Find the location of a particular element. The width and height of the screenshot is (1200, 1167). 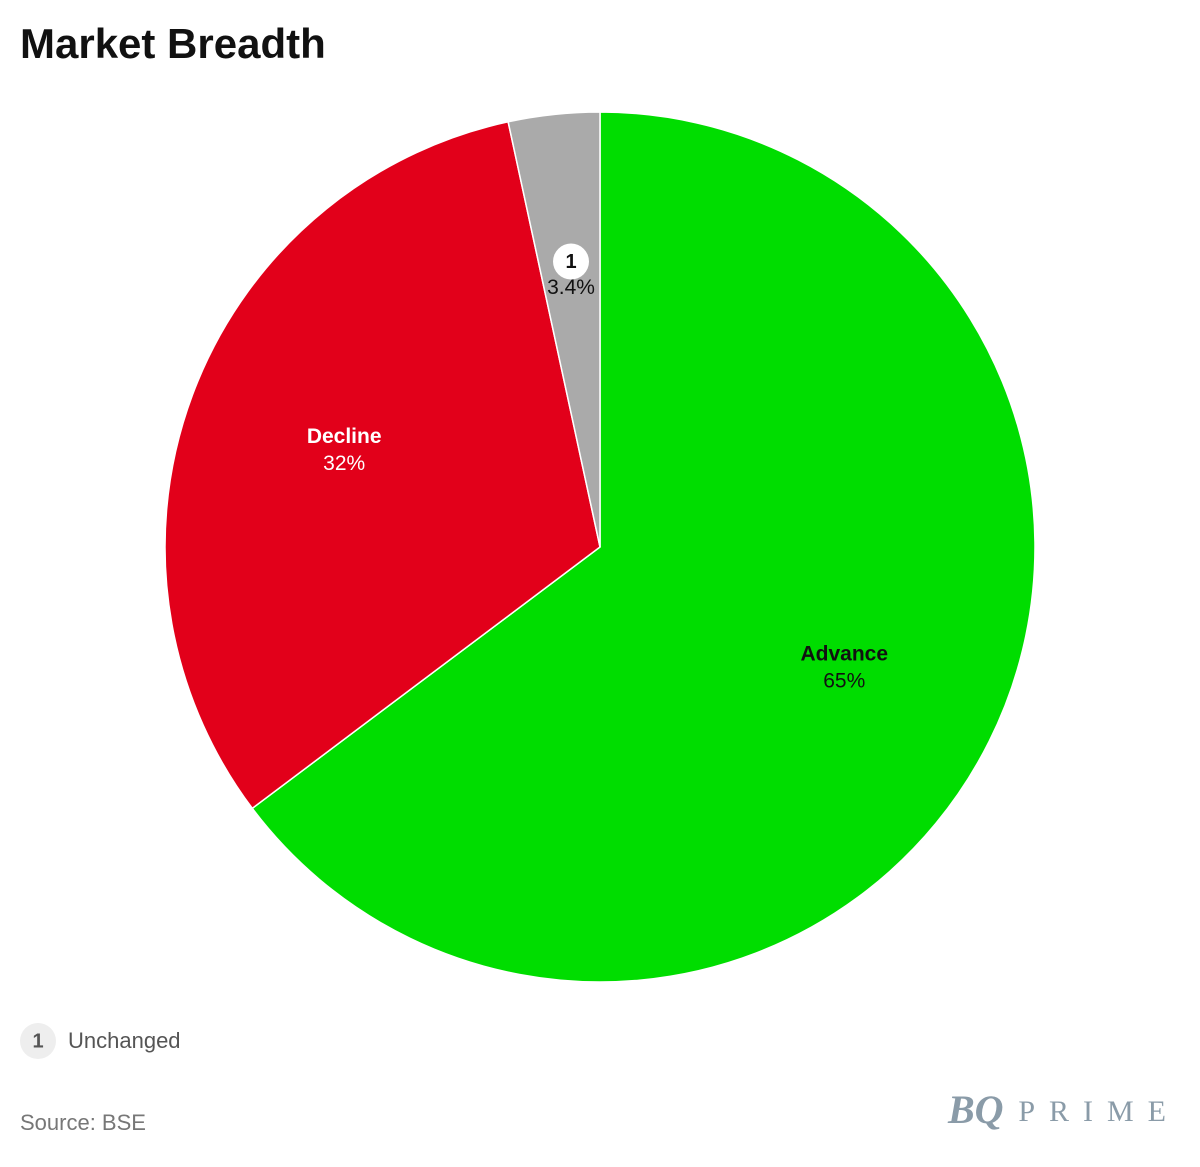

legend-badge is located at coordinates (38, 1041).